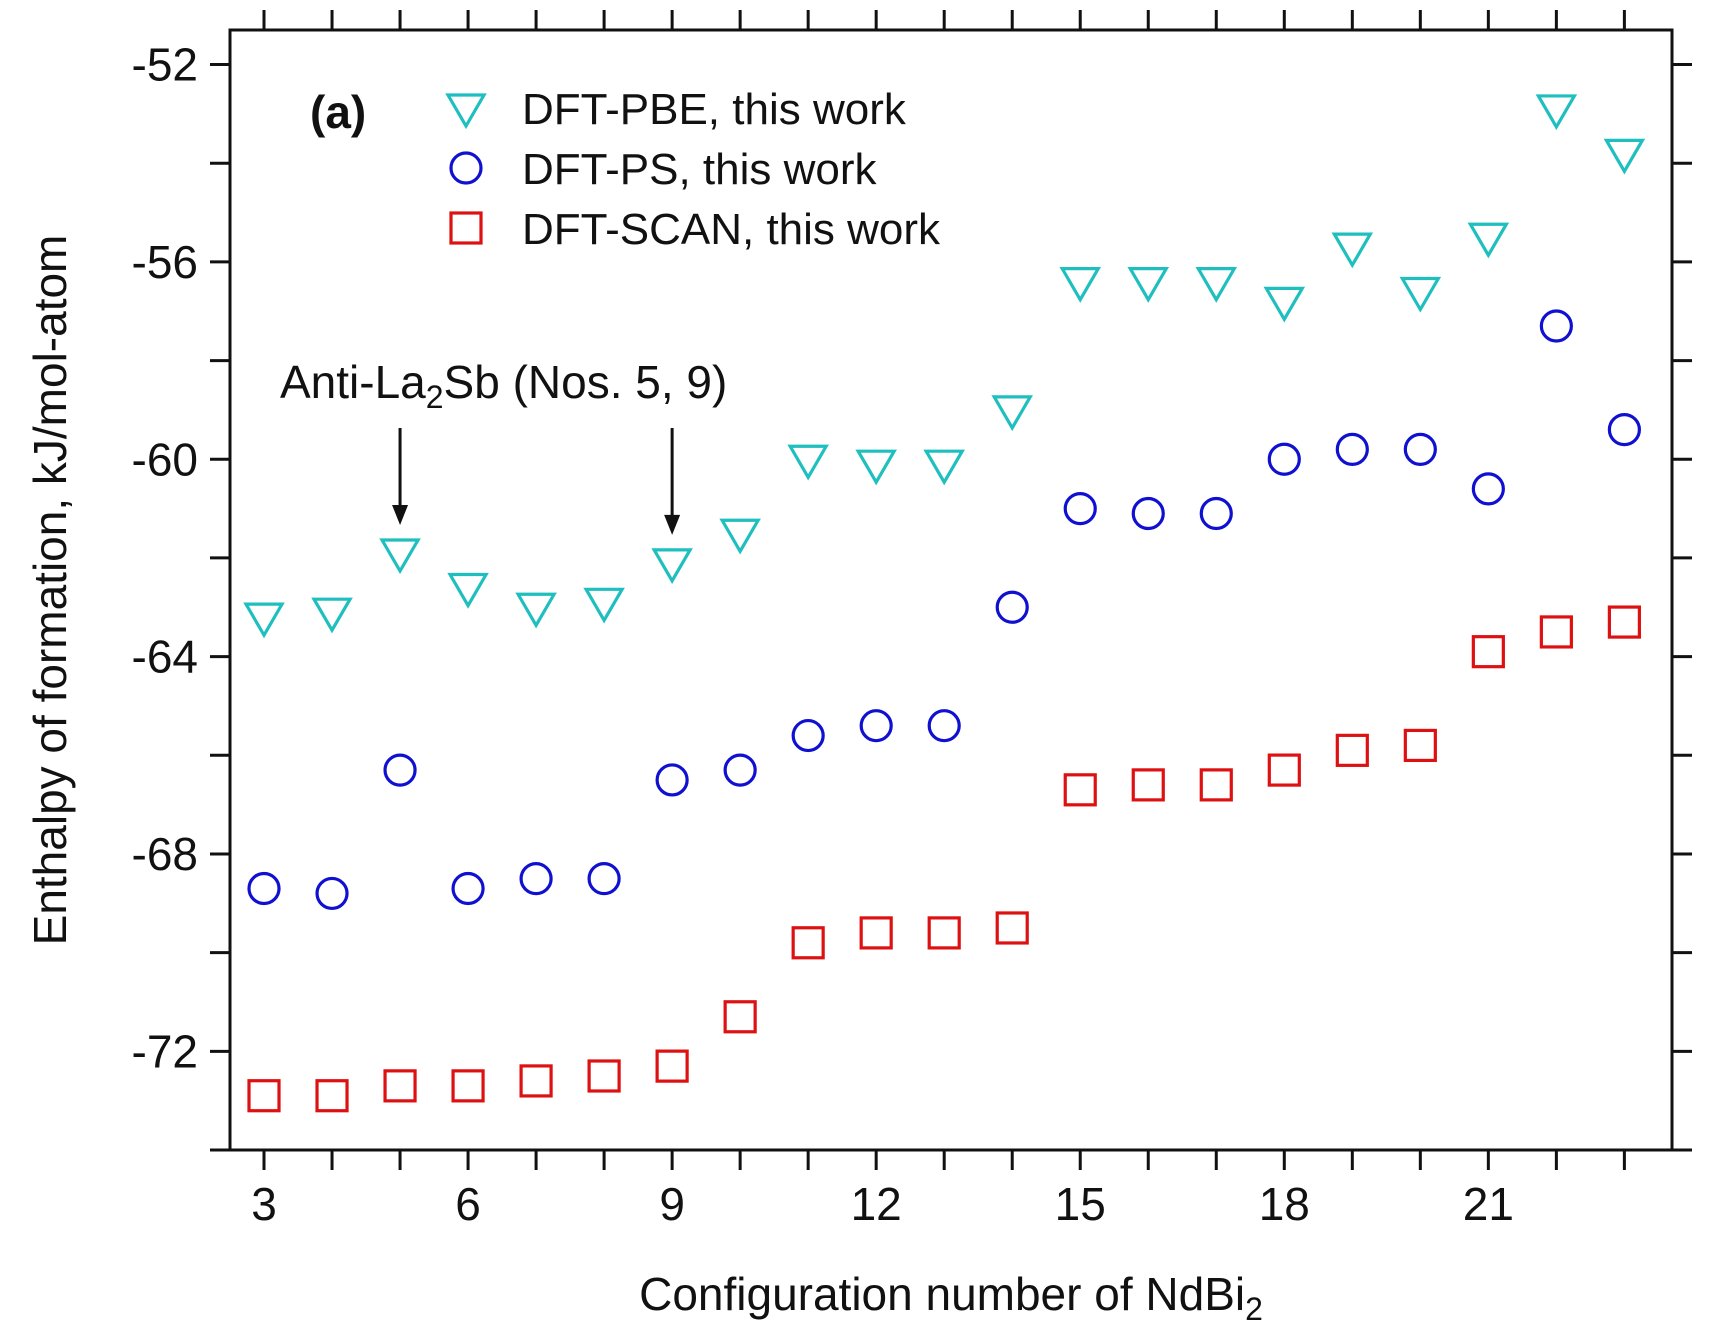 This screenshot has width=1709, height=1325. Describe the element at coordinates (586, 382) in the screenshot. I see `annotation-text-after: Sb (Nos. 5, 9)` at that location.